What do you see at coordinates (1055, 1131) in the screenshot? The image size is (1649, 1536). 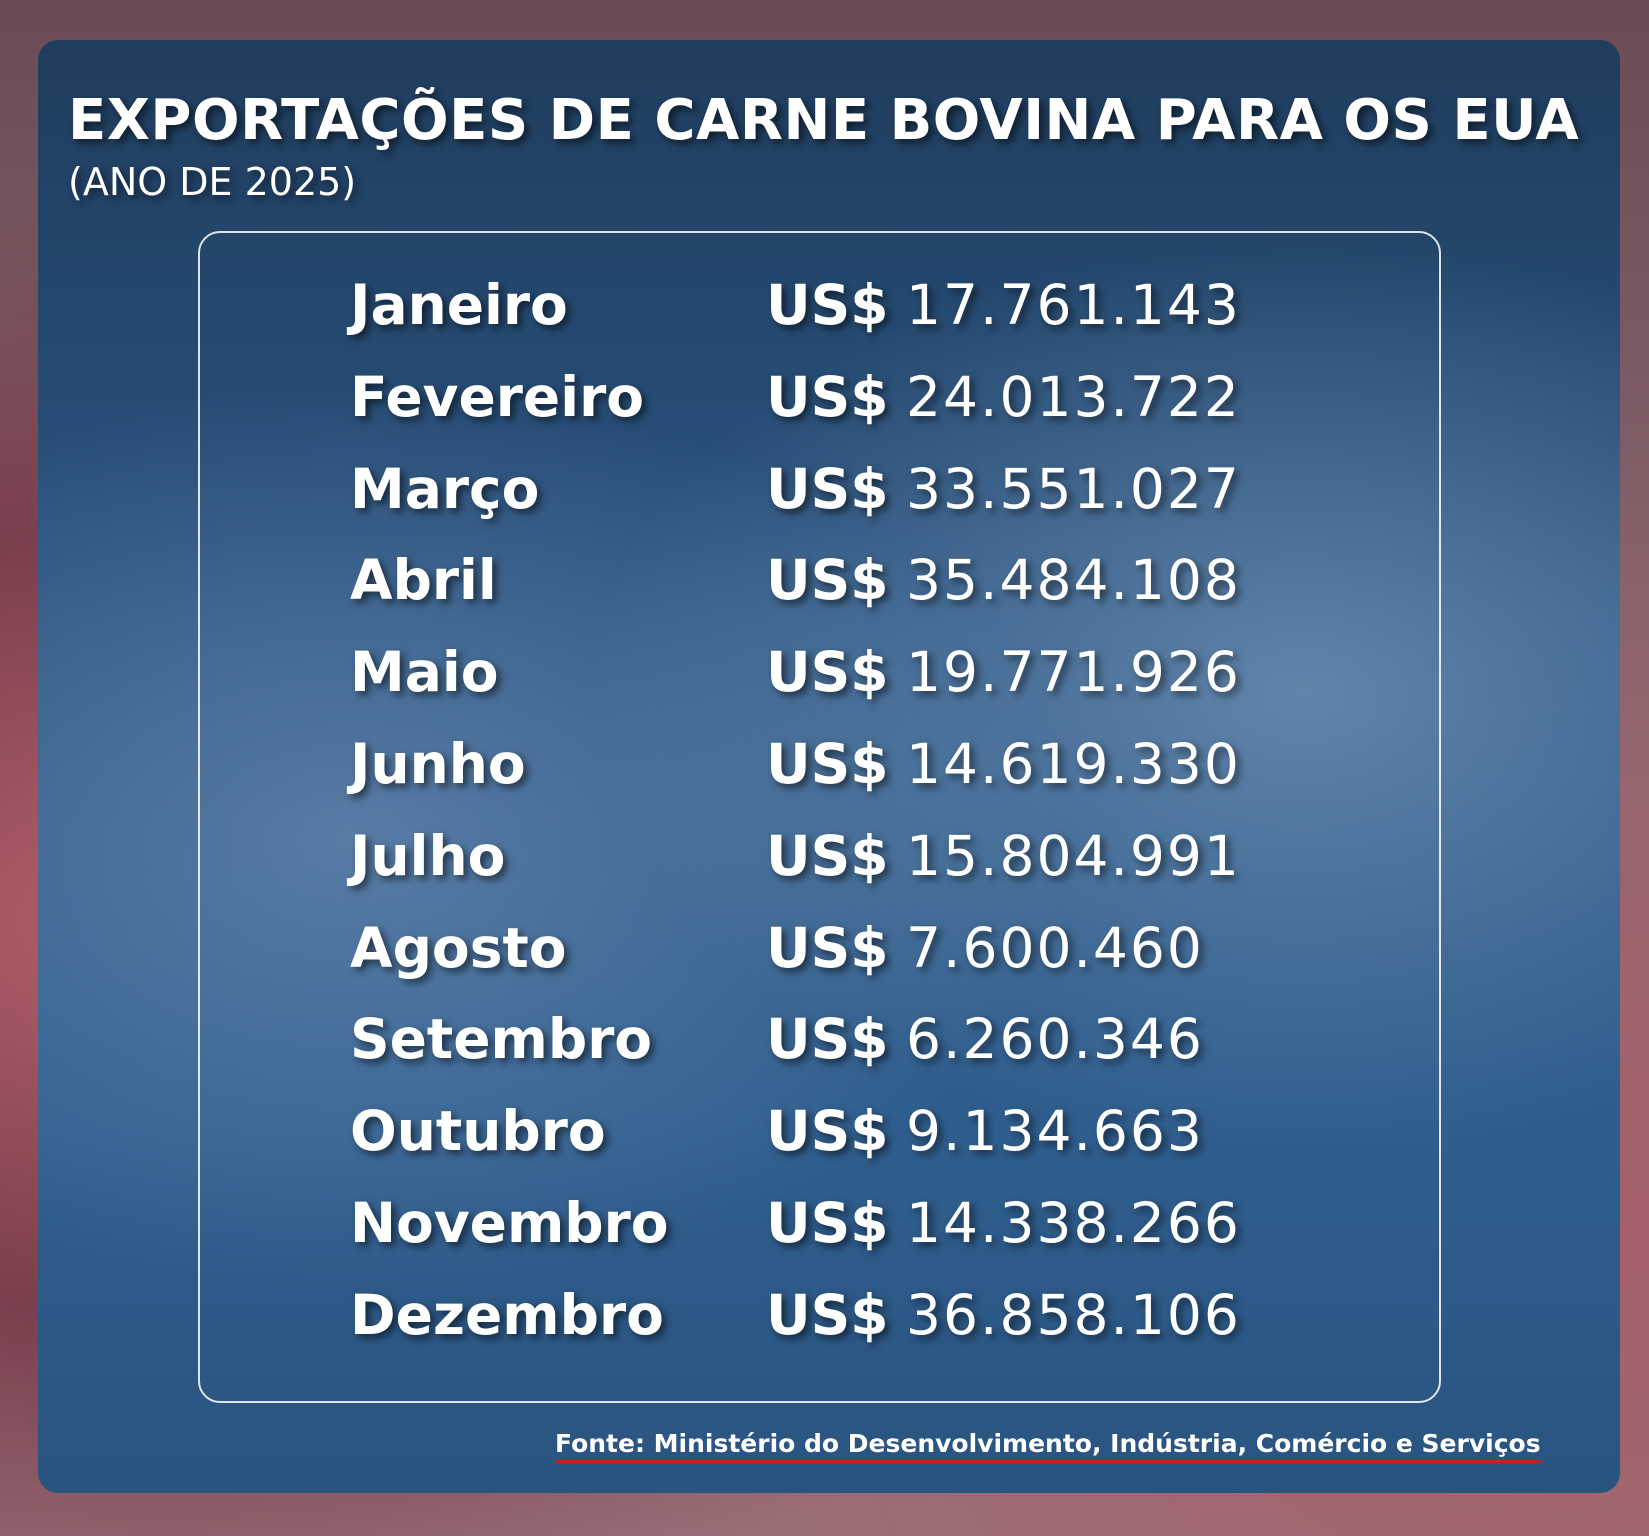 I see `amount: 9.134.663` at bounding box center [1055, 1131].